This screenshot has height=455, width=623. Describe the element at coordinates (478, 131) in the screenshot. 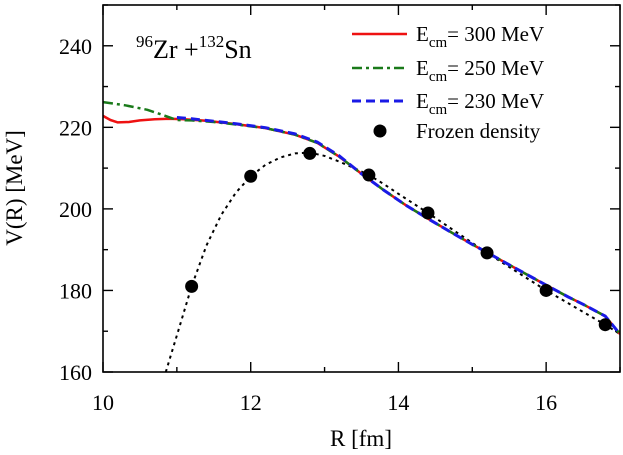

I see `legend-entry-frozen: Frozen density` at that location.